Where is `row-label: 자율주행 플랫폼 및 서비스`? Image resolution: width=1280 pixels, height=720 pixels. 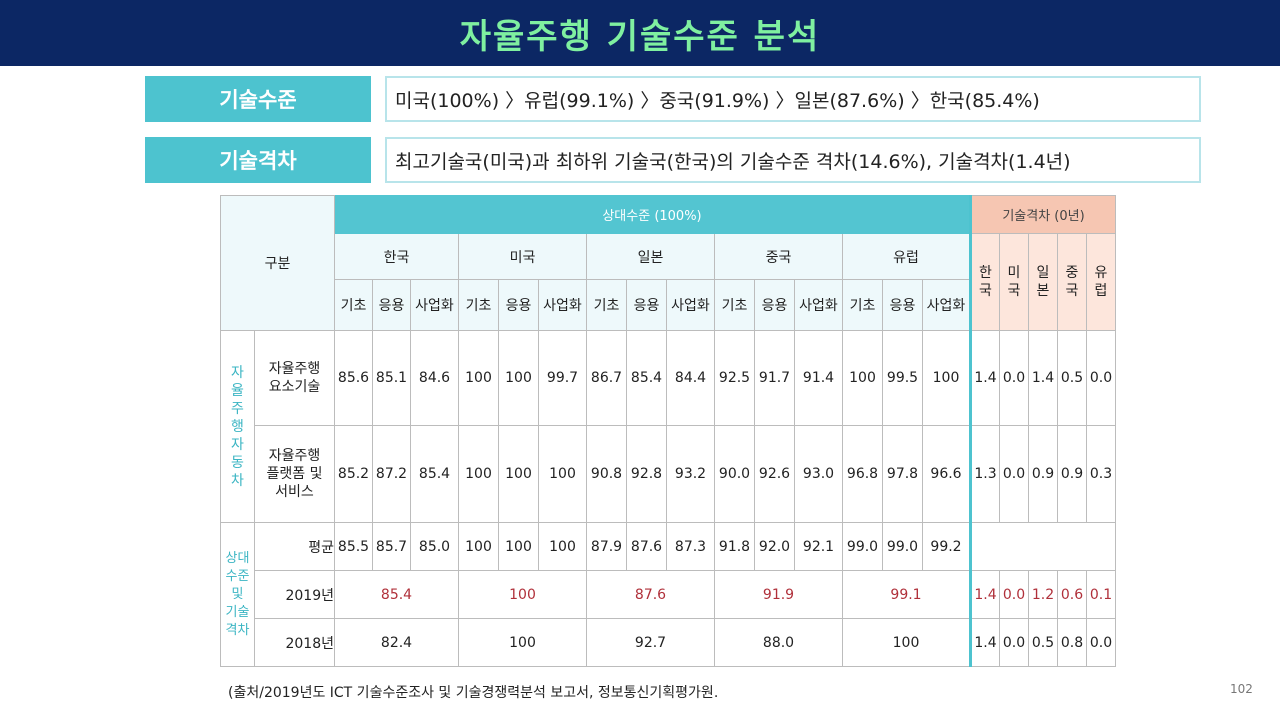
row-label: 자율주행 플랫폼 및 서비스 is located at coordinates (294, 474).